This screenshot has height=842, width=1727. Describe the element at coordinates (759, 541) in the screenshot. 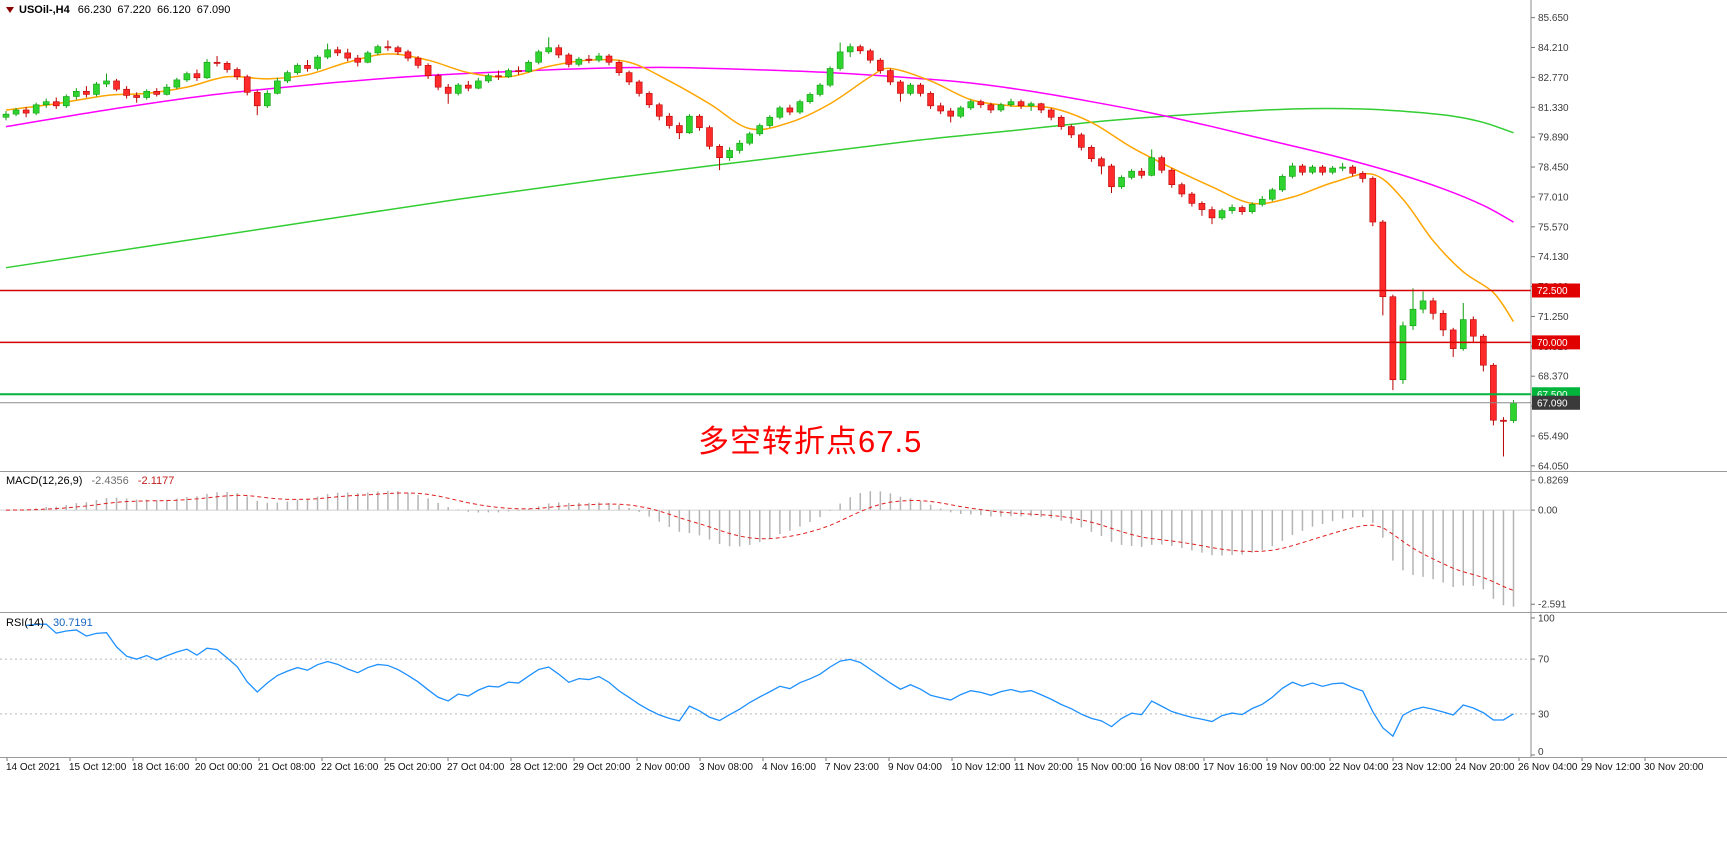

I see `macd-signal-line` at that location.